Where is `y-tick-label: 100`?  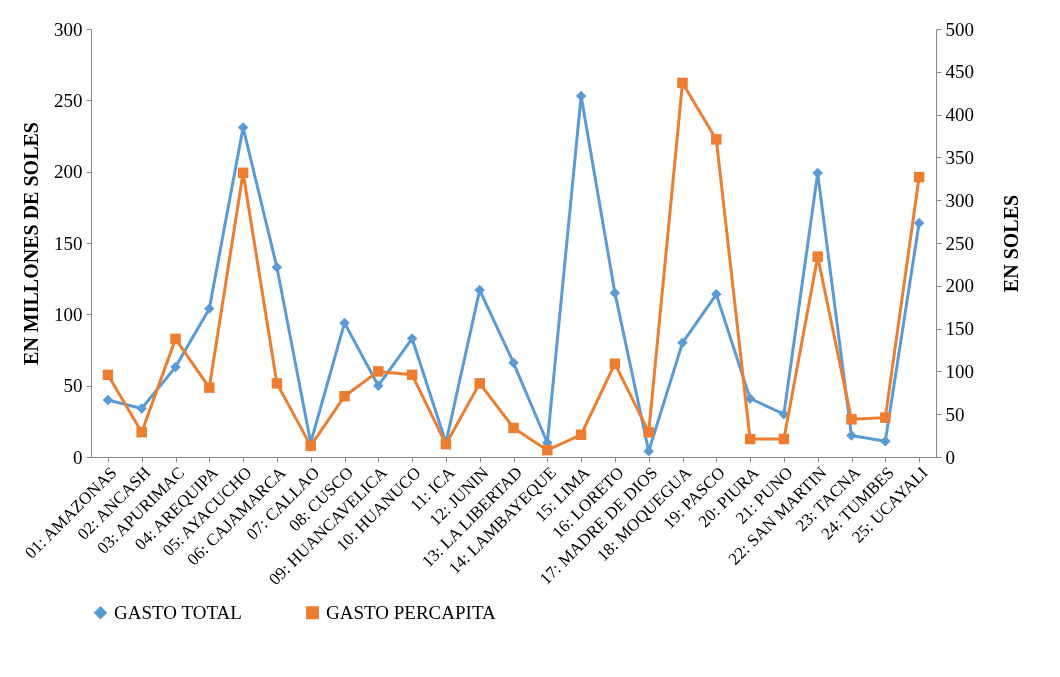 y-tick-label: 100 is located at coordinates (68, 314).